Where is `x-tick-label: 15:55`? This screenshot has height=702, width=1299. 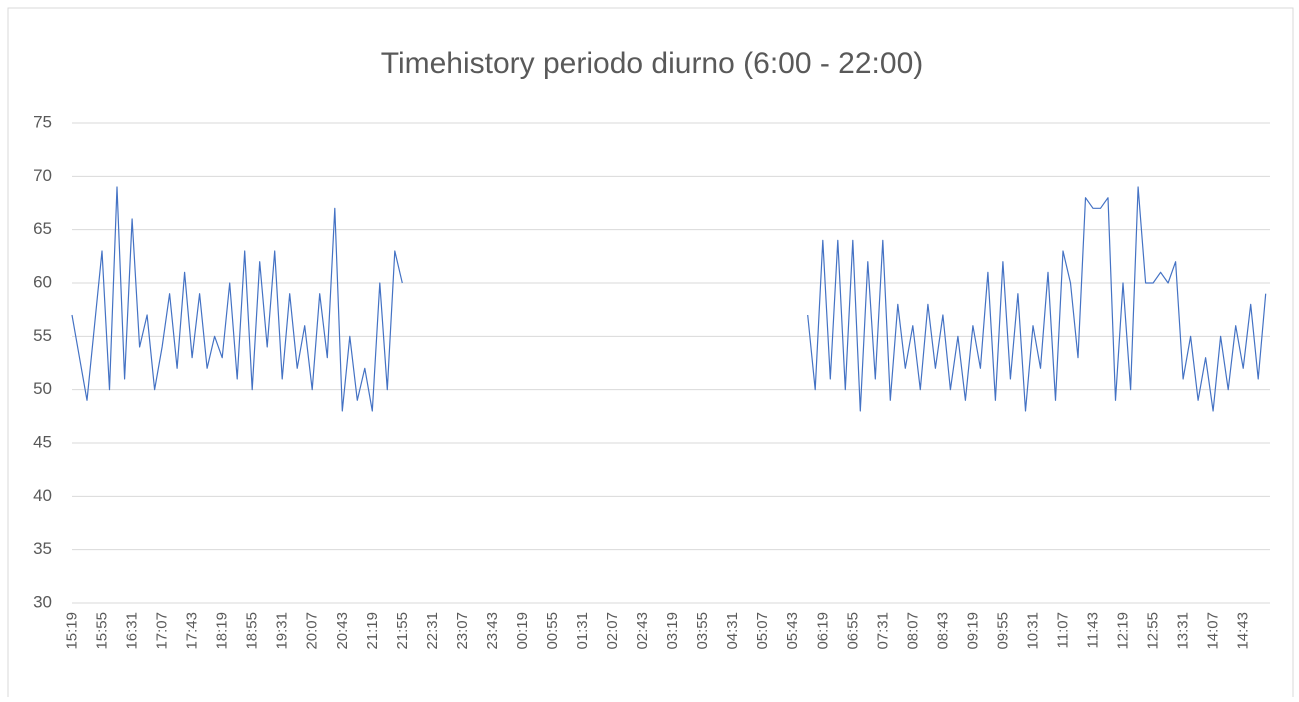 x-tick-label: 15:55 is located at coordinates (102, 631).